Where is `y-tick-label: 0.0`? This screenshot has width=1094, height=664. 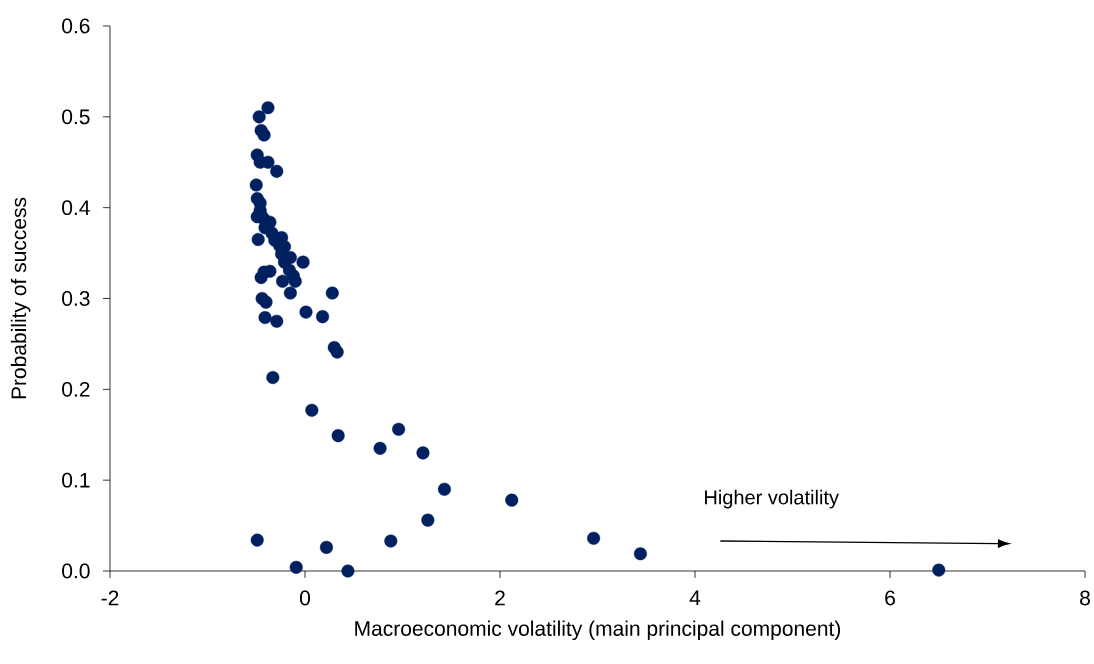
y-tick-label: 0.0 is located at coordinates (76, 571).